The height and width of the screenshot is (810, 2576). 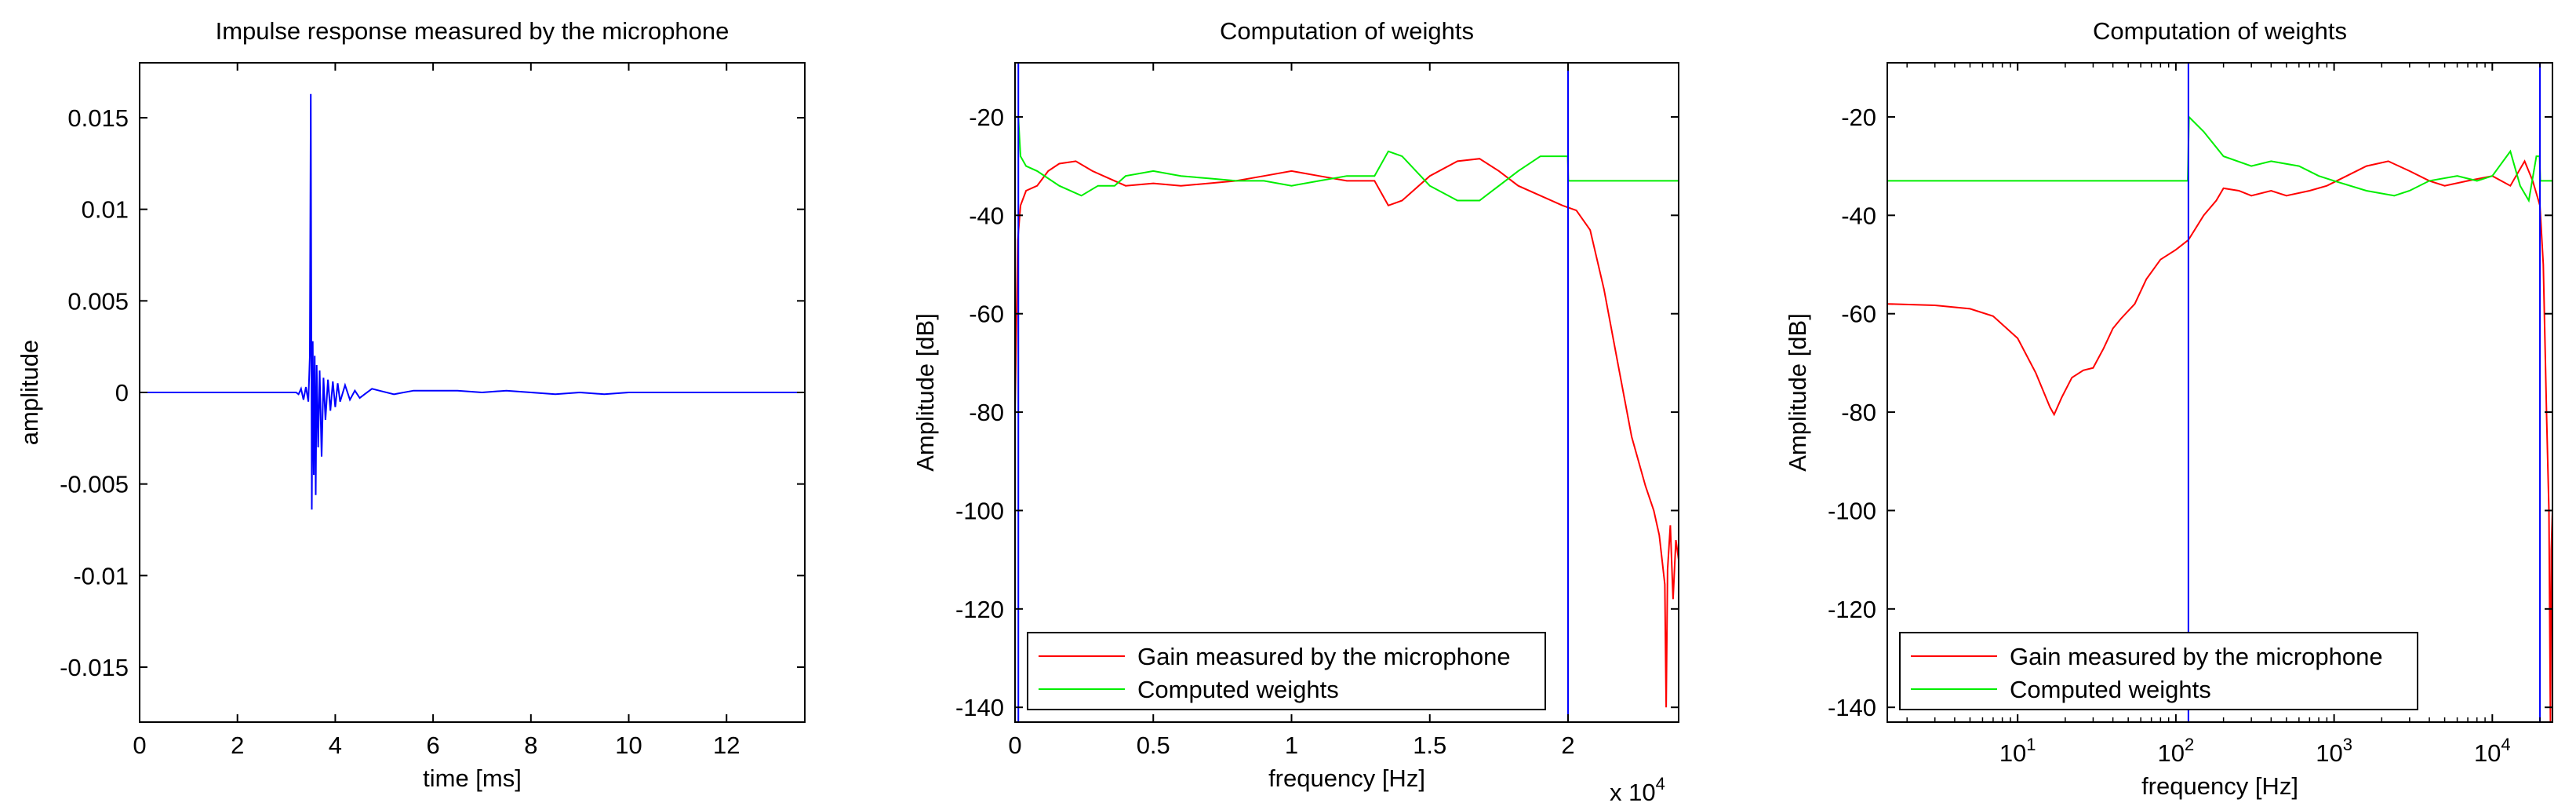 What do you see at coordinates (2017, 751) in the screenshot?
I see `x-tick-label: 10¹` at bounding box center [2017, 751].